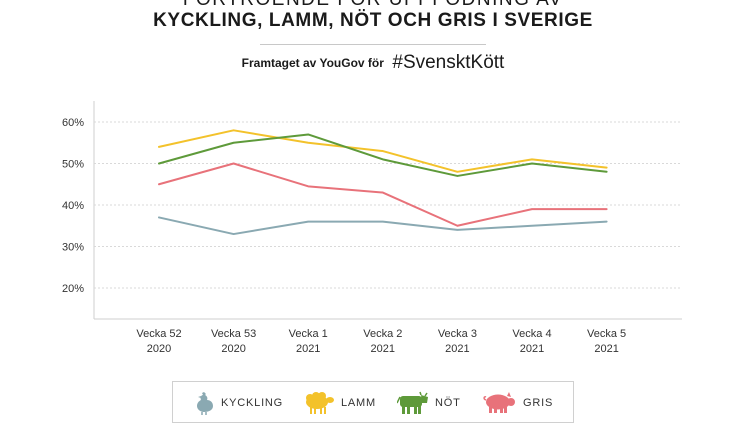 Image resolution: width=746 pixels, height=423 pixels. Describe the element at coordinates (73, 165) in the screenshot. I see `y-tick-label: 50%` at that location.